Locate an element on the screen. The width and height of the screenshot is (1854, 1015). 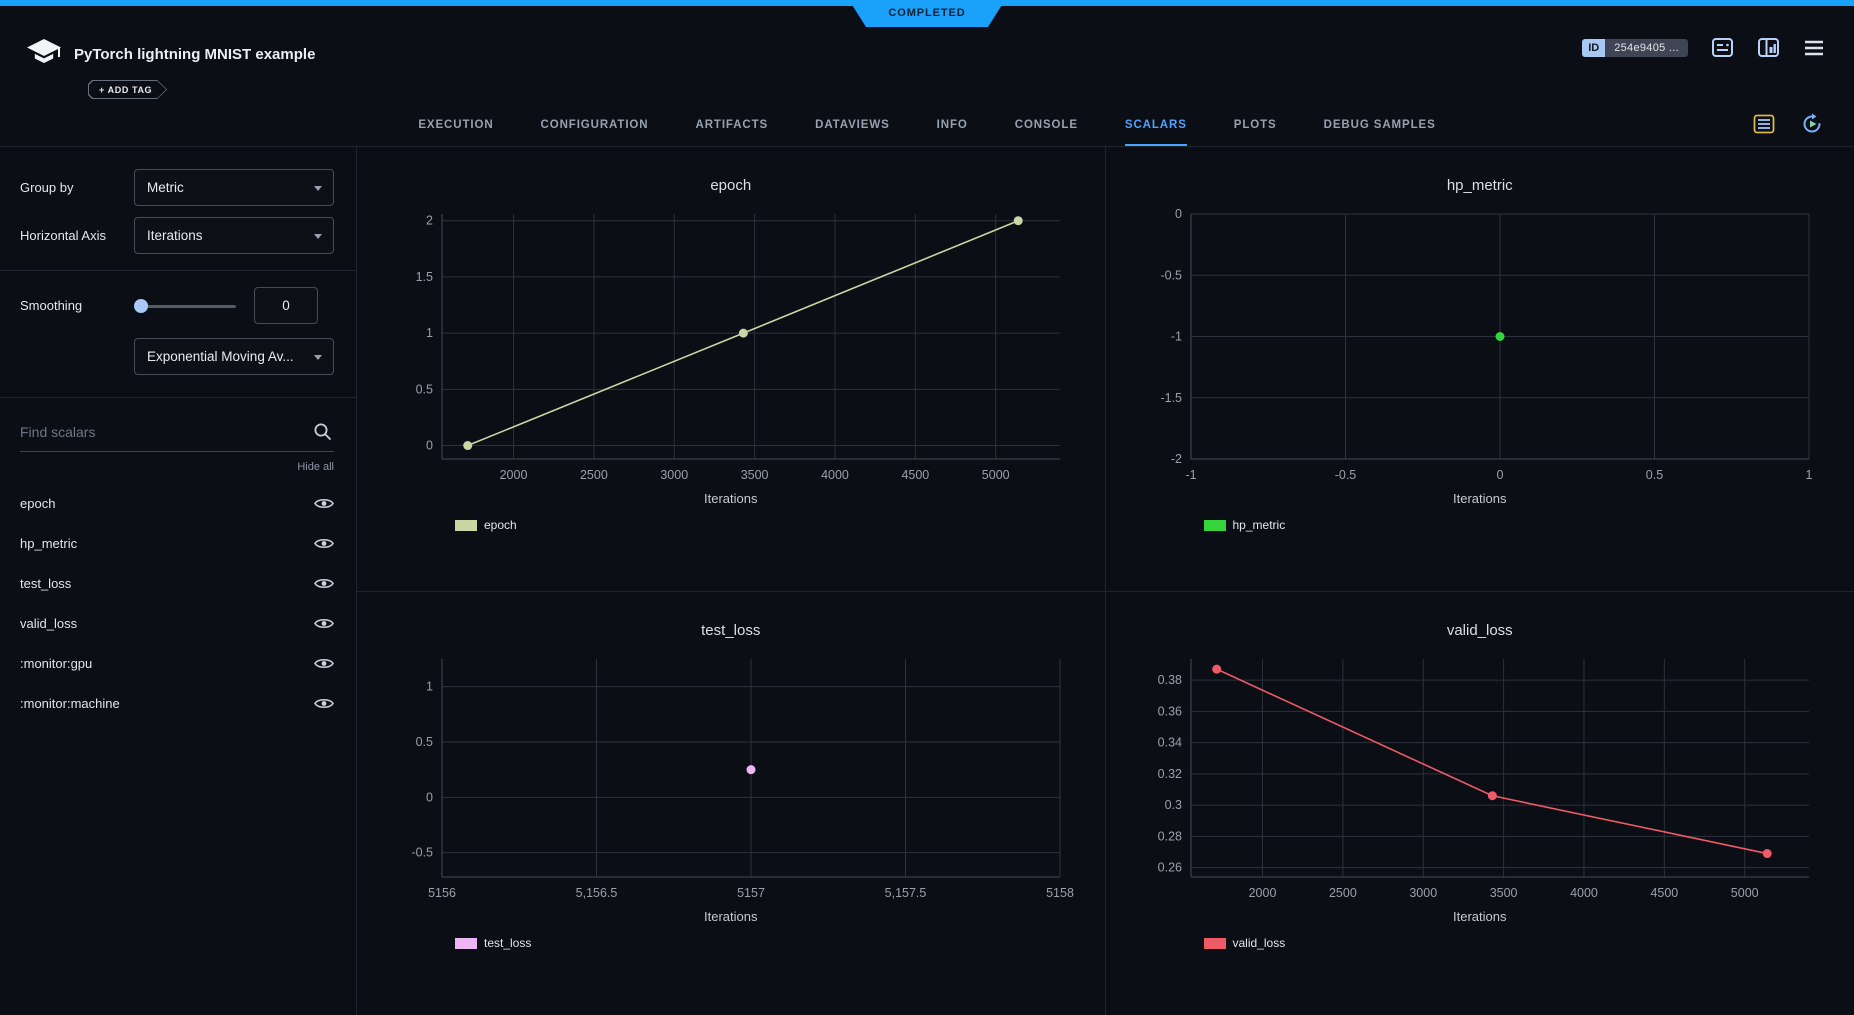
test-loss-plot: 5156 5,156.5 5157 5,157.5 5158 1 0.5 0 -0.5 is located at coordinates (731, 778).